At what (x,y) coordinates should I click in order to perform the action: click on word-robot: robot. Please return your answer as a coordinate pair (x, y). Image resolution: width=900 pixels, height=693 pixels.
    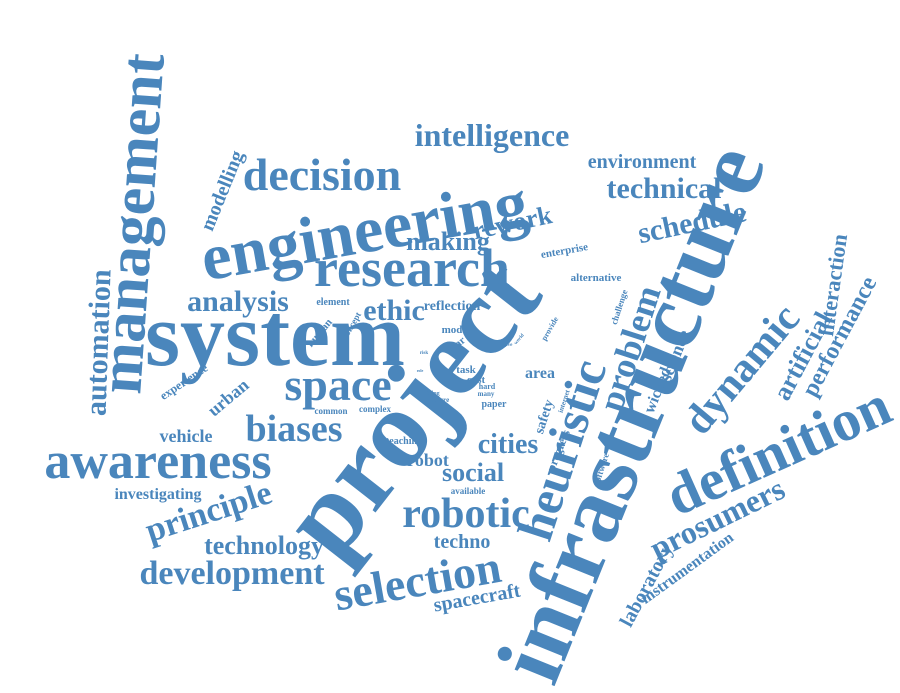
    Looking at the image, I should click on (428, 460).